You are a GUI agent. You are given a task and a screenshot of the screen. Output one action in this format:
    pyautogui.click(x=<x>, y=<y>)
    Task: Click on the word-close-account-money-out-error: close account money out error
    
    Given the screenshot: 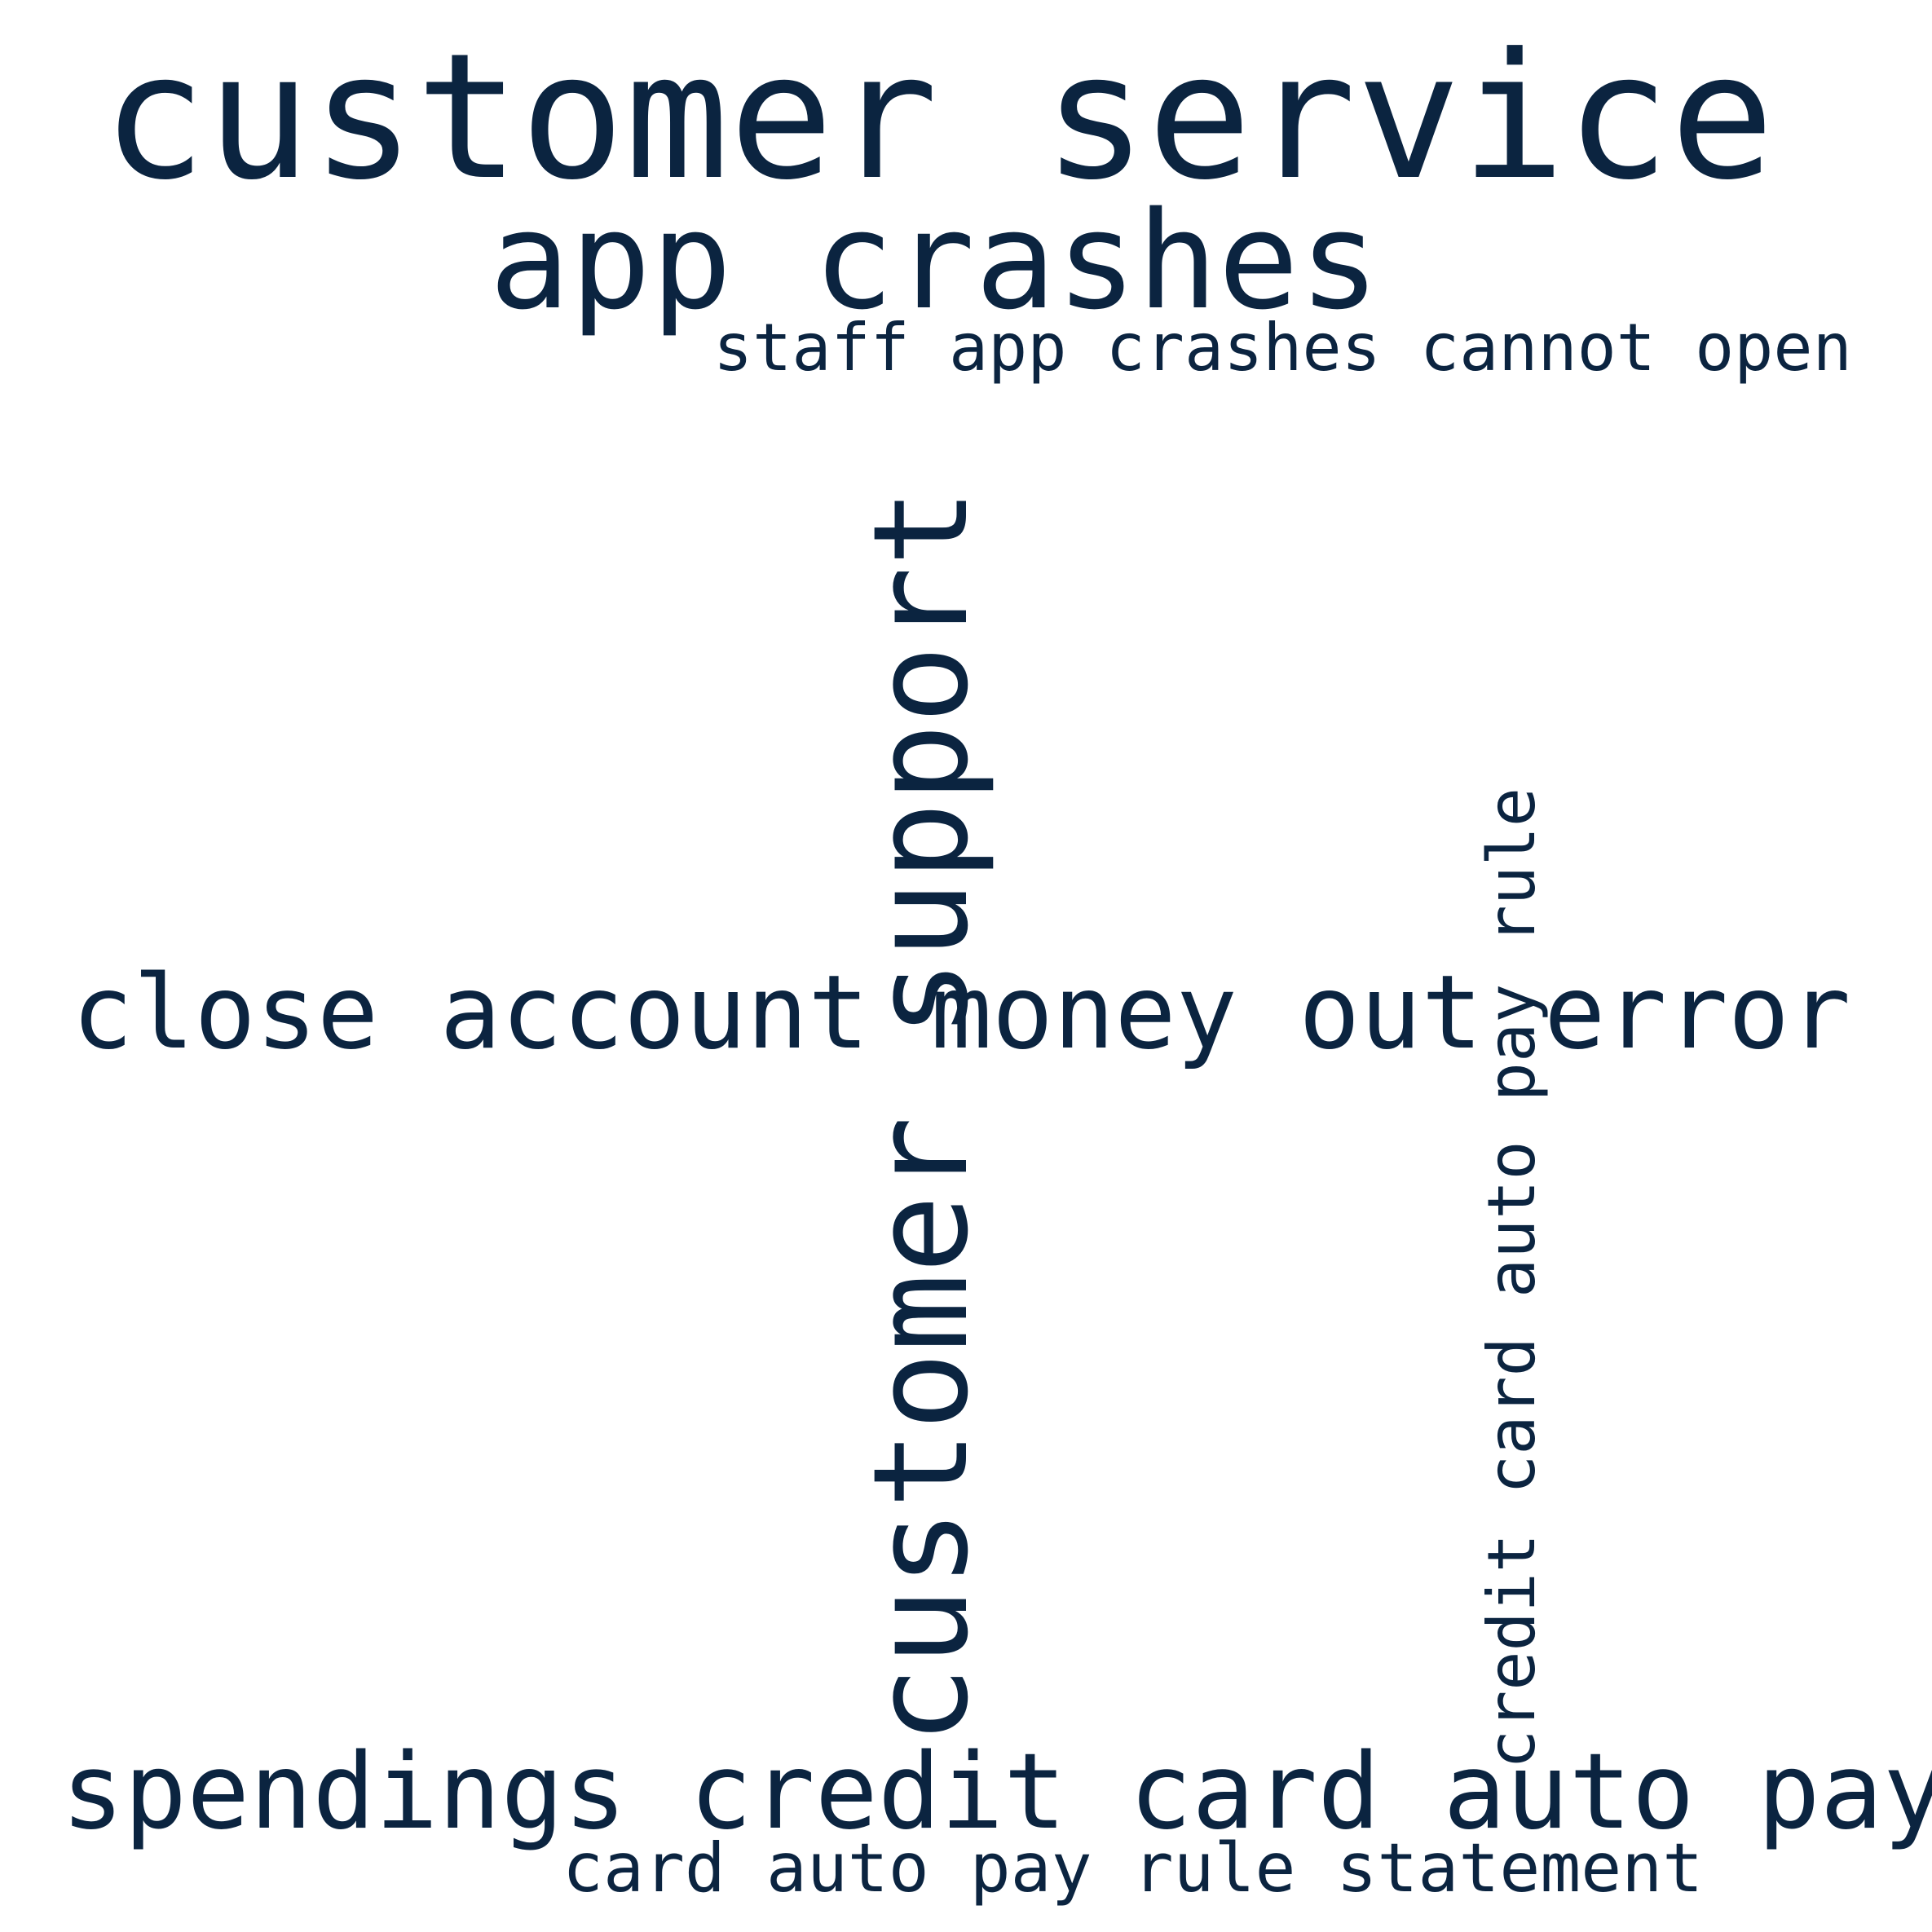 What is the action you would take?
    pyautogui.click(x=961, y=1013)
    